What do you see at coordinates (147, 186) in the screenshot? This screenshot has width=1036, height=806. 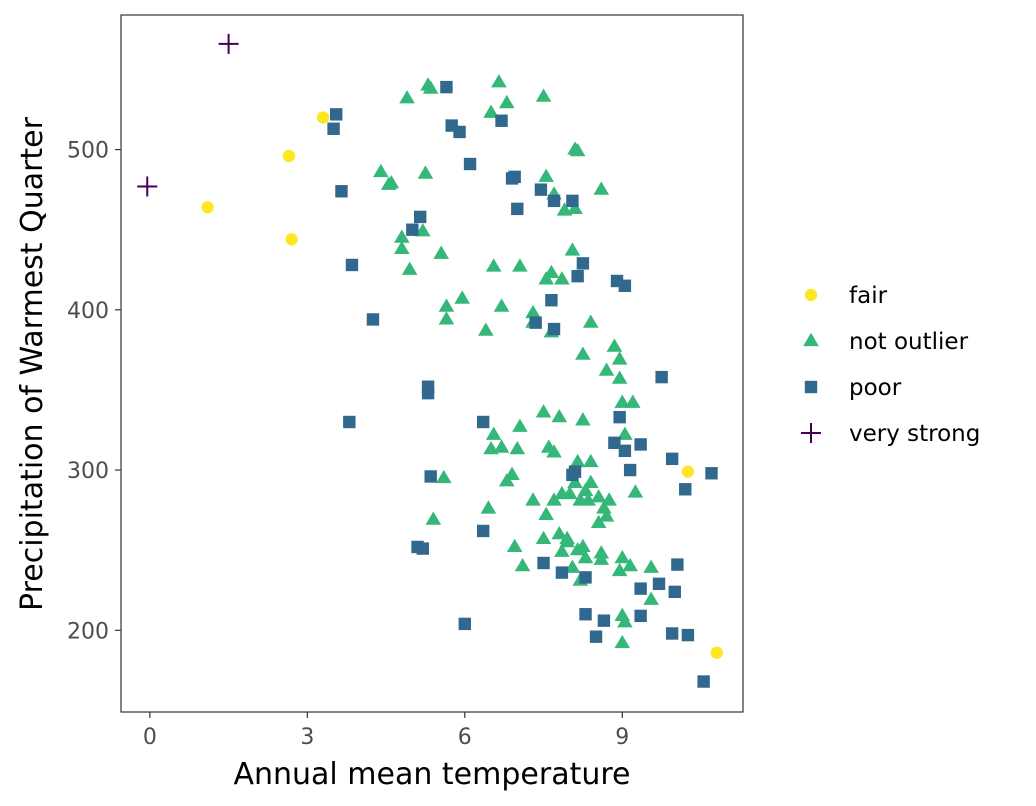 I see `data-point-very-strong` at bounding box center [147, 186].